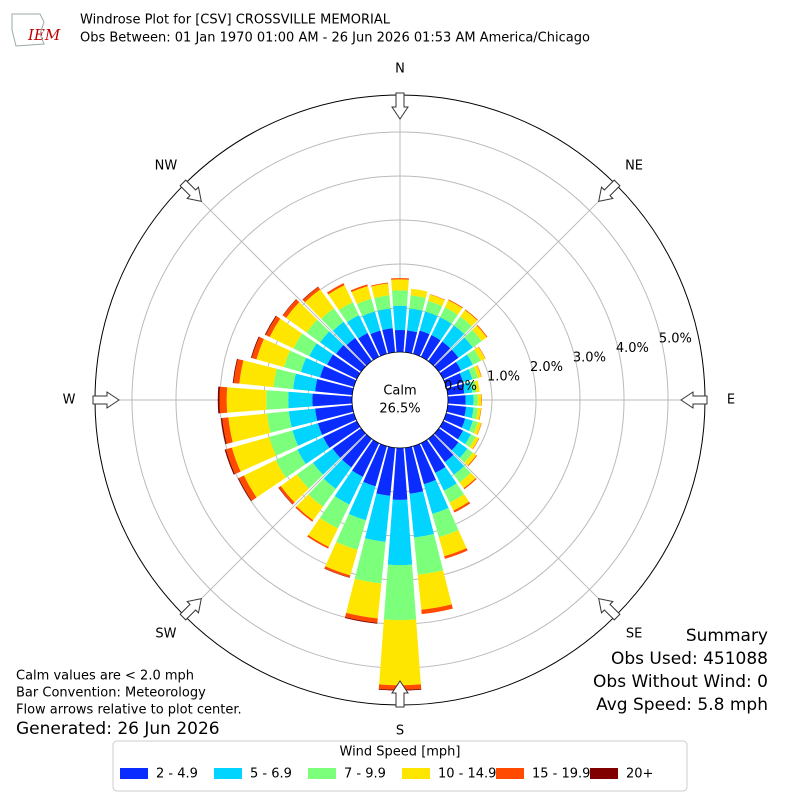 The image size is (800, 800). Describe the element at coordinates (129, 710) in the screenshot. I see `note-line: Flow arrows relative to plot center.` at that location.